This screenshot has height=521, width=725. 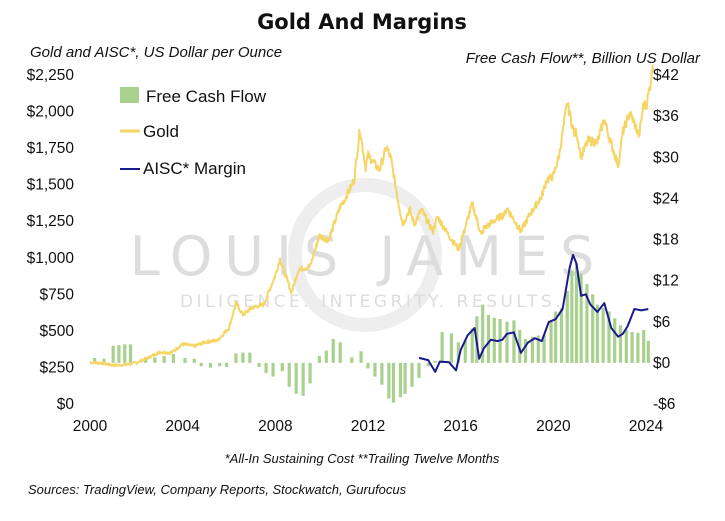 I want to click on right-tick-label: $30, so click(x=666, y=157).